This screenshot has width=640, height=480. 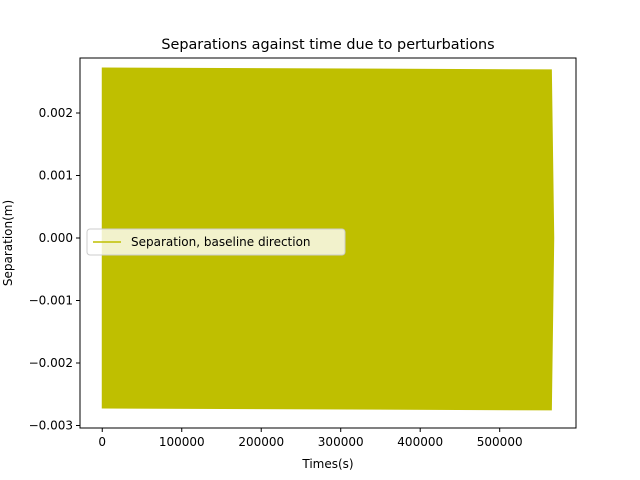 I want to click on y-tick-label: −0.002, so click(x=51, y=363).